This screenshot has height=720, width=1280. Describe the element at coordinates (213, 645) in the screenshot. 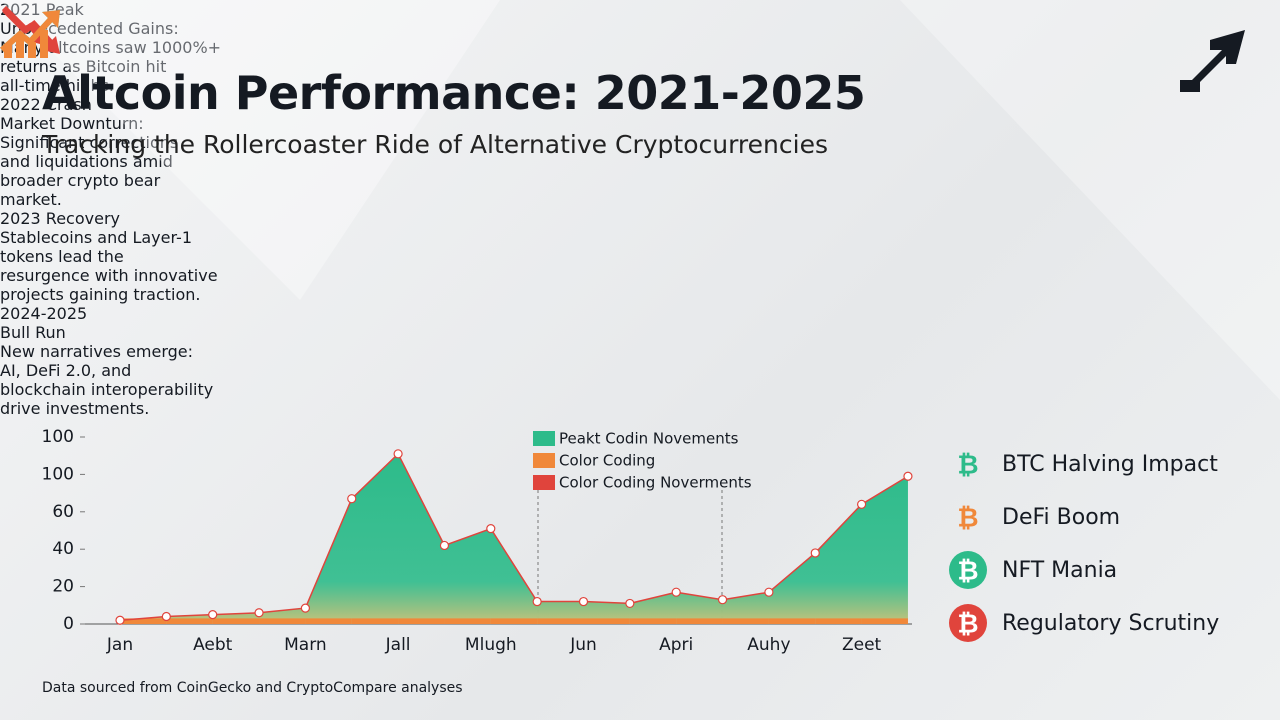

I see `x-tick-label: Aebt` at that location.